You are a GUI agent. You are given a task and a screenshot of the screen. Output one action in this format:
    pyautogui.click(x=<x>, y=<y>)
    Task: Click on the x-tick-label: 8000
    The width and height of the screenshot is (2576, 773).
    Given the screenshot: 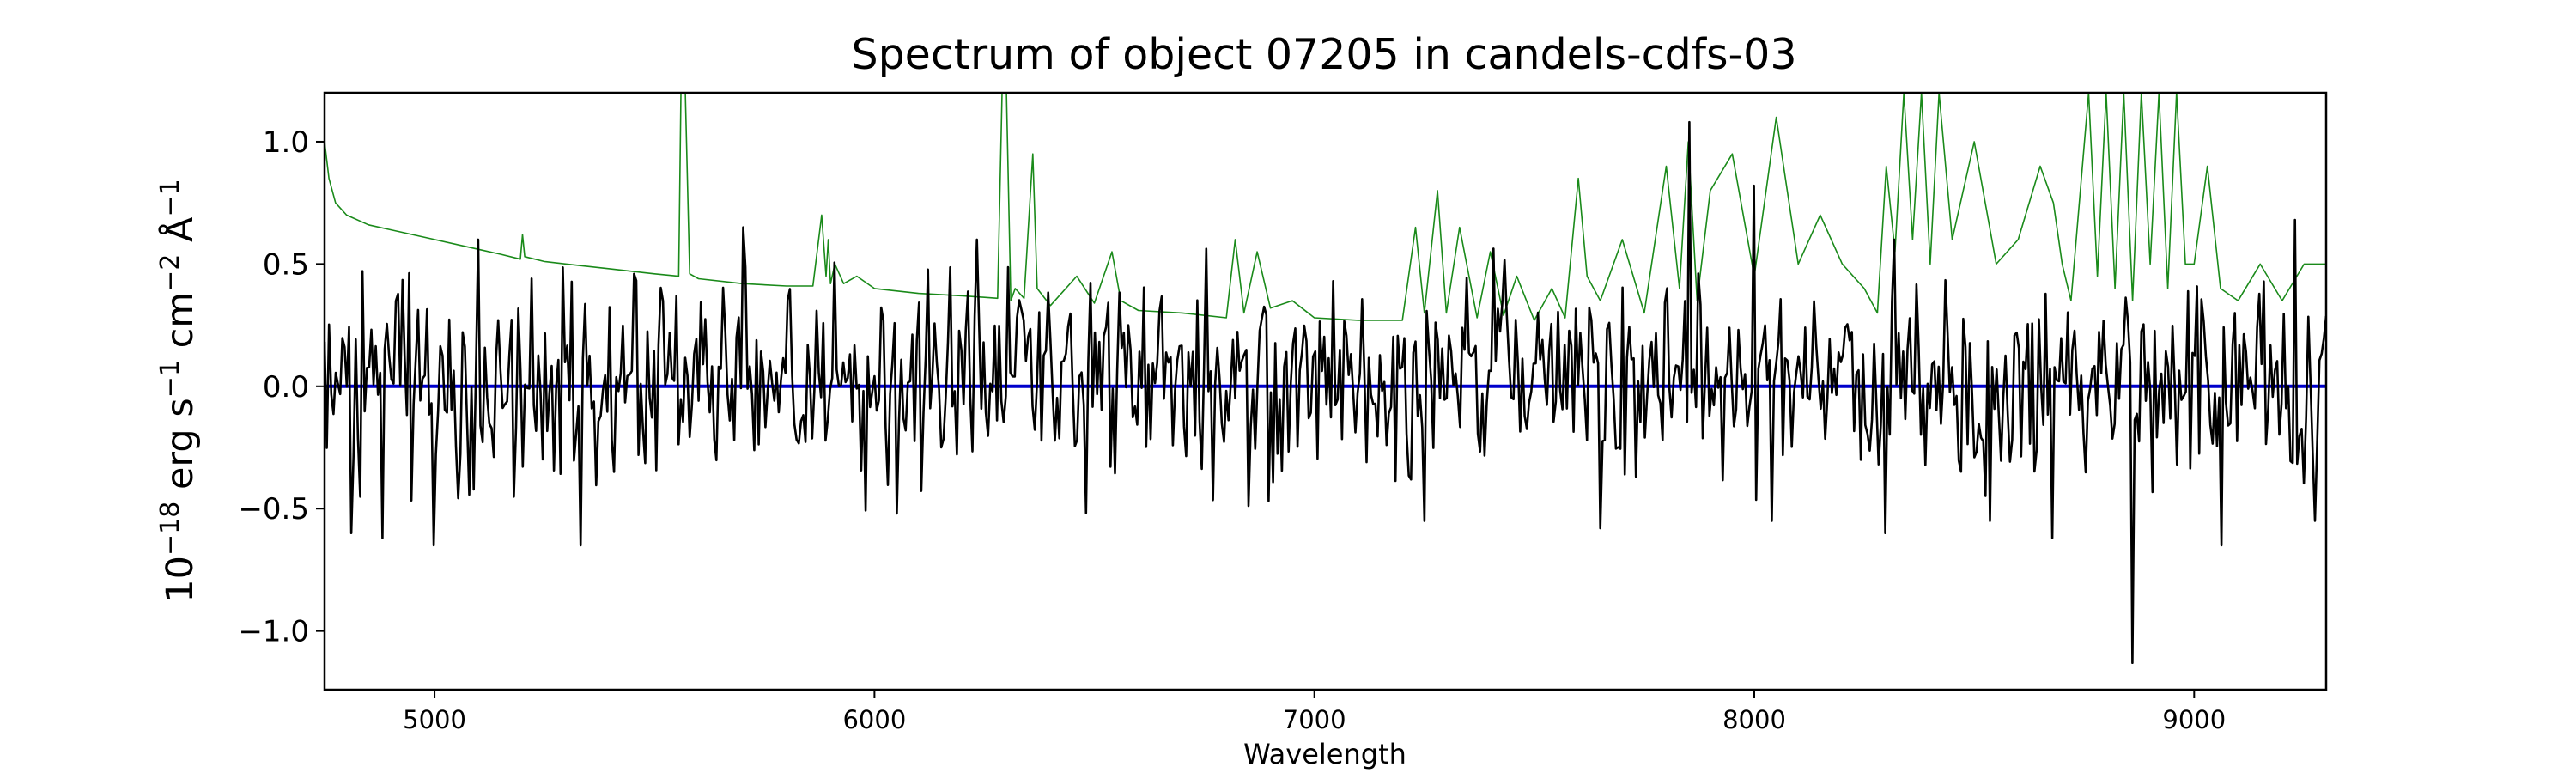 What is the action you would take?
    pyautogui.click(x=1754, y=719)
    